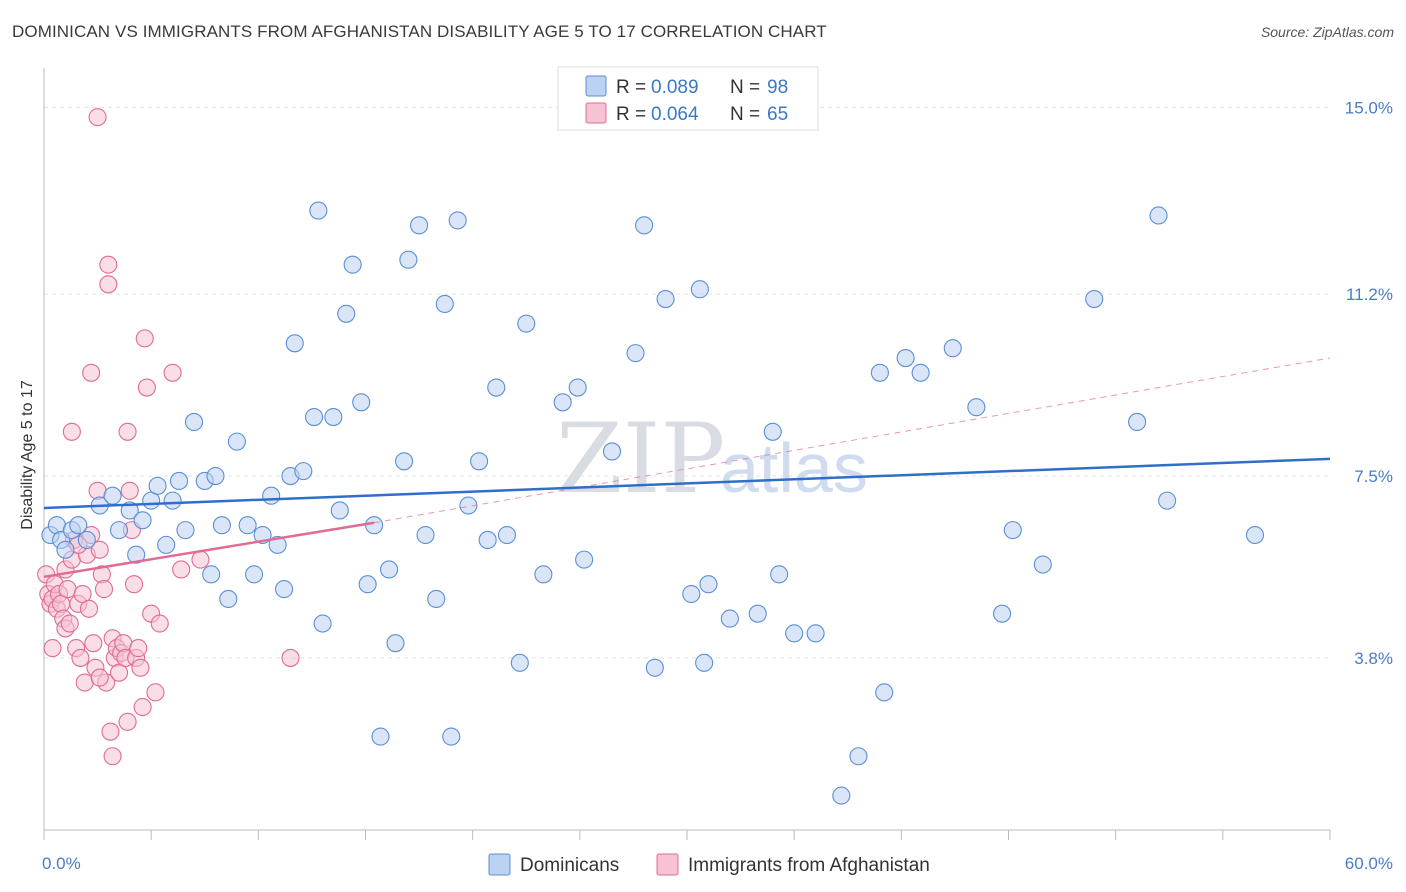  Describe the element at coordinates (745, 87) in the screenshot. I see `legend-n-label-dominicans: N =` at that location.